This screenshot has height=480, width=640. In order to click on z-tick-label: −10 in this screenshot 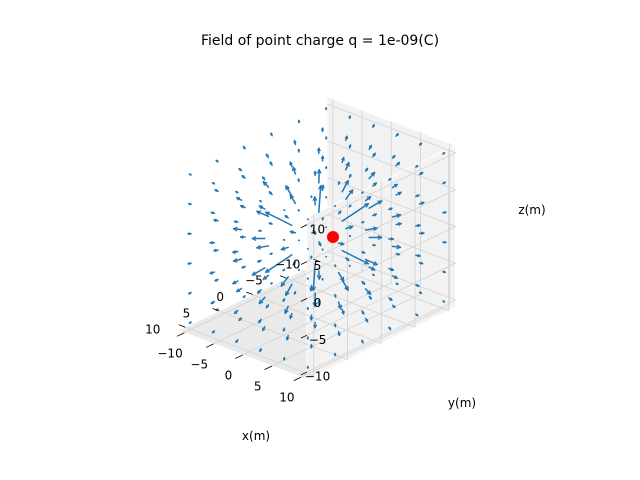, I will do `click(317, 377)`.